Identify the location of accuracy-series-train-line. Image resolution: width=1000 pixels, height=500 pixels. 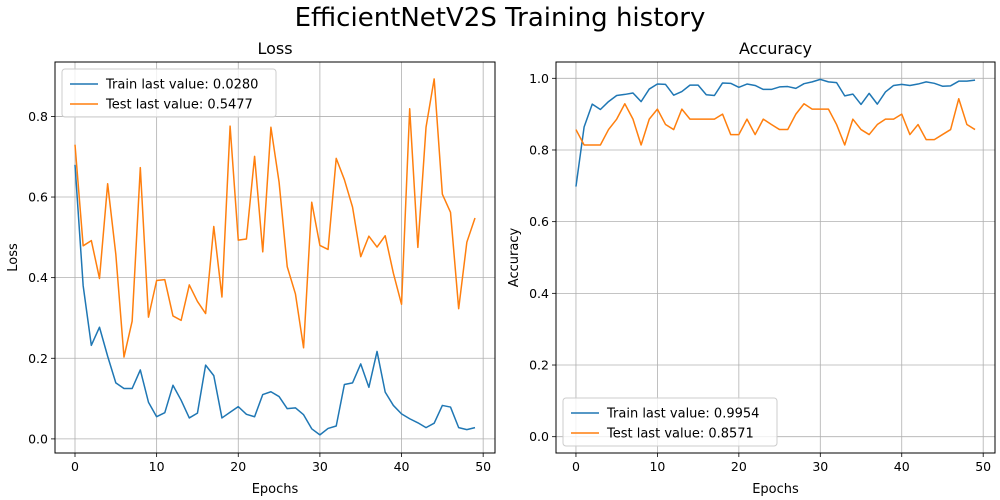
(775, 132).